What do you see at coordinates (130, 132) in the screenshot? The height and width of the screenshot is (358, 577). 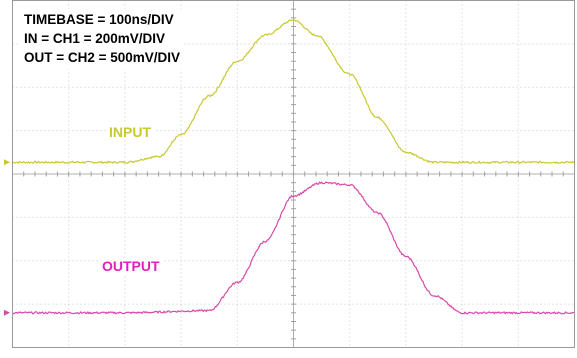 I see `input-trace-label: INPUT` at bounding box center [130, 132].